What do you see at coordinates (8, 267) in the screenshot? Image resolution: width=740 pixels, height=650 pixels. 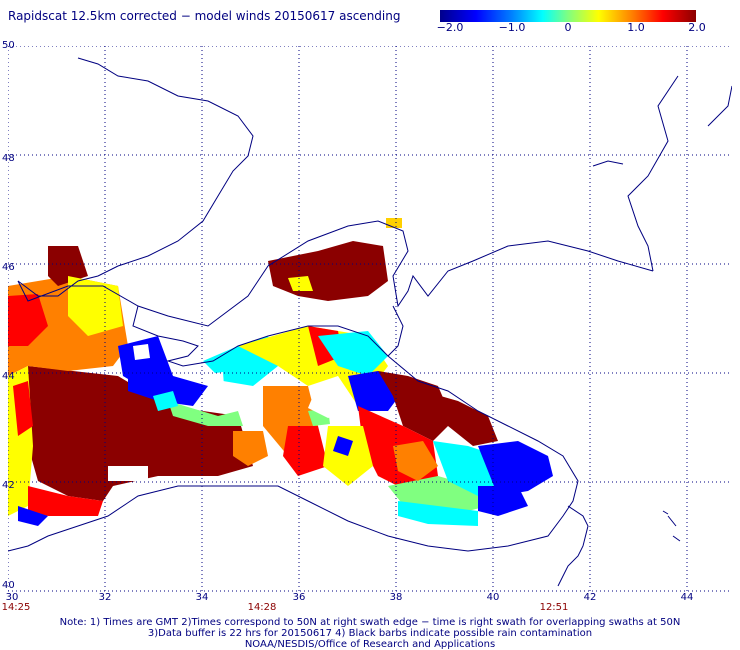 I see `lat-label-46: 46` at bounding box center [8, 267].